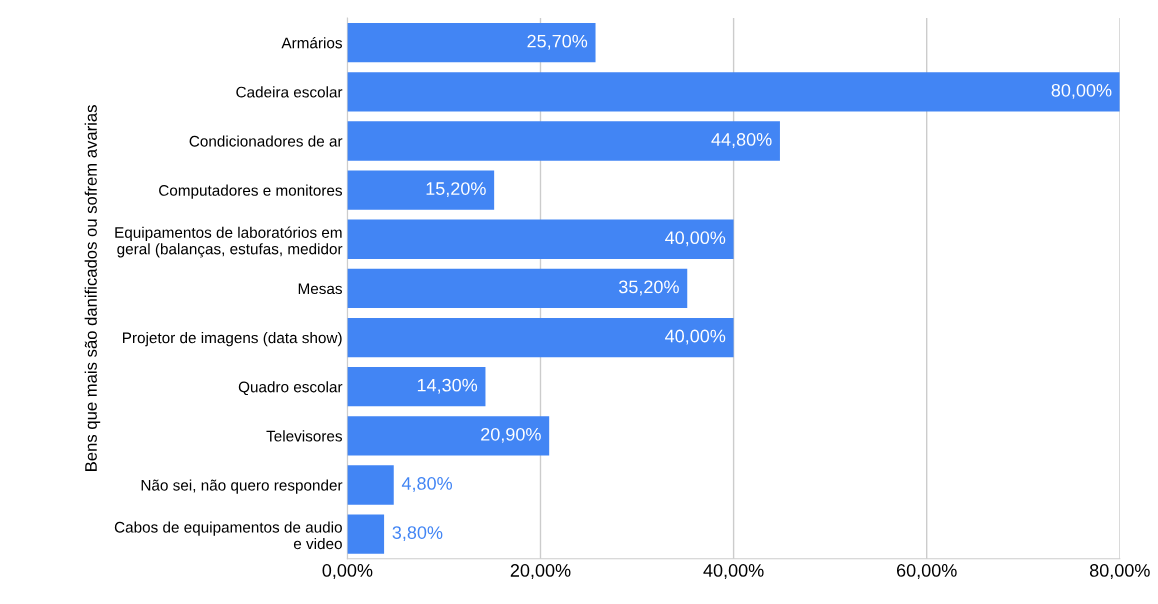 This screenshot has width=1158, height=604. Describe the element at coordinates (456, 190) in the screenshot. I see `data-label: 15,20%` at that location.